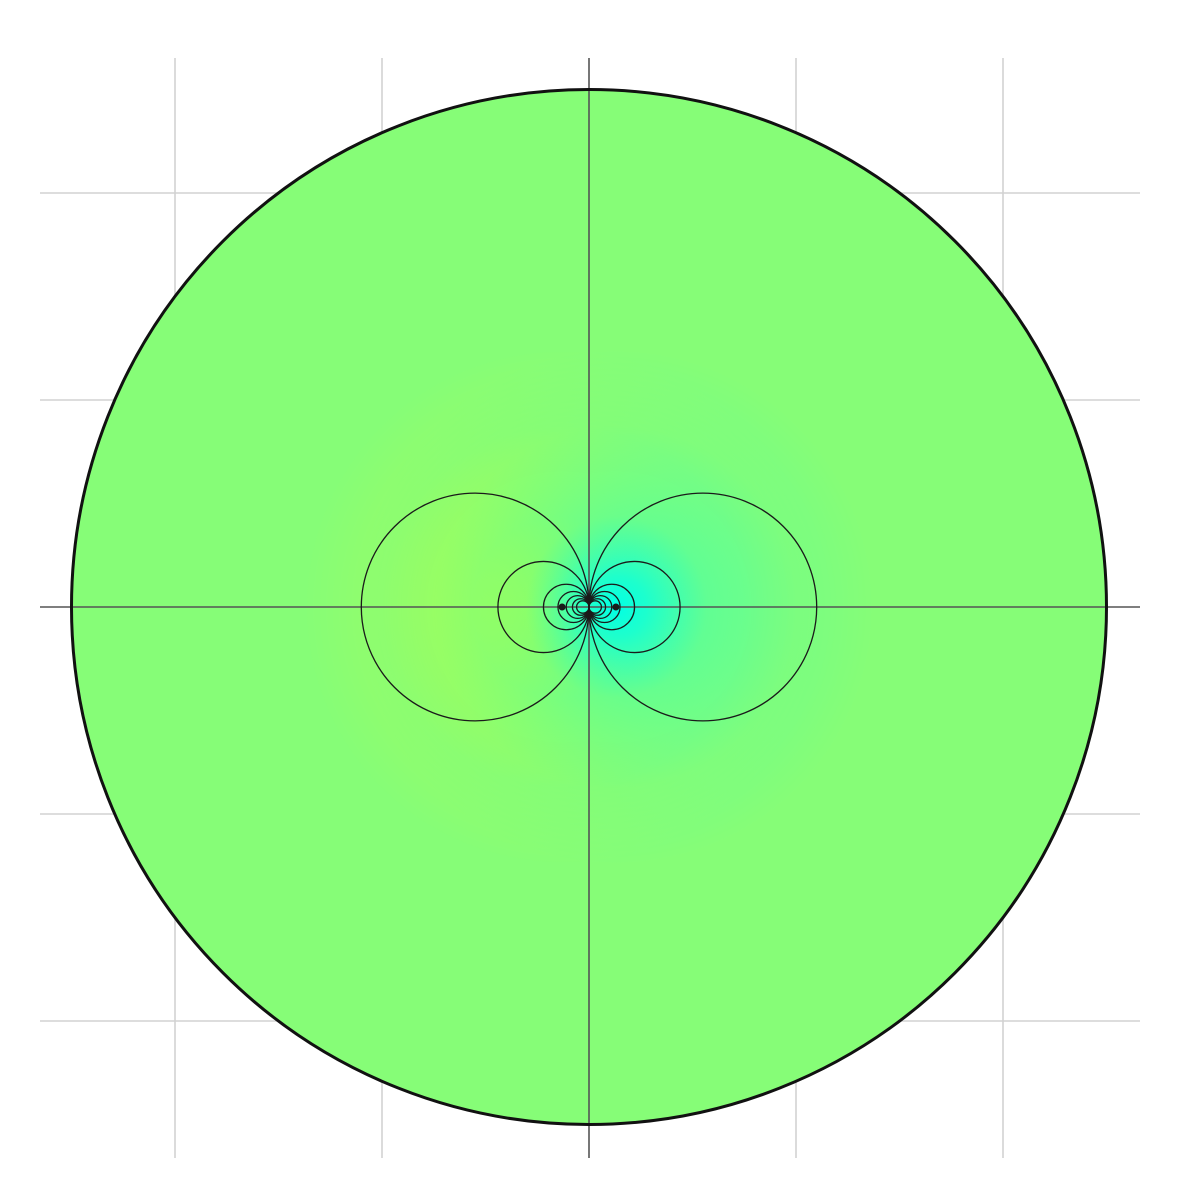 The width and height of the screenshot is (1200, 1200). I want to click on contour-lines, so click(589, 607).